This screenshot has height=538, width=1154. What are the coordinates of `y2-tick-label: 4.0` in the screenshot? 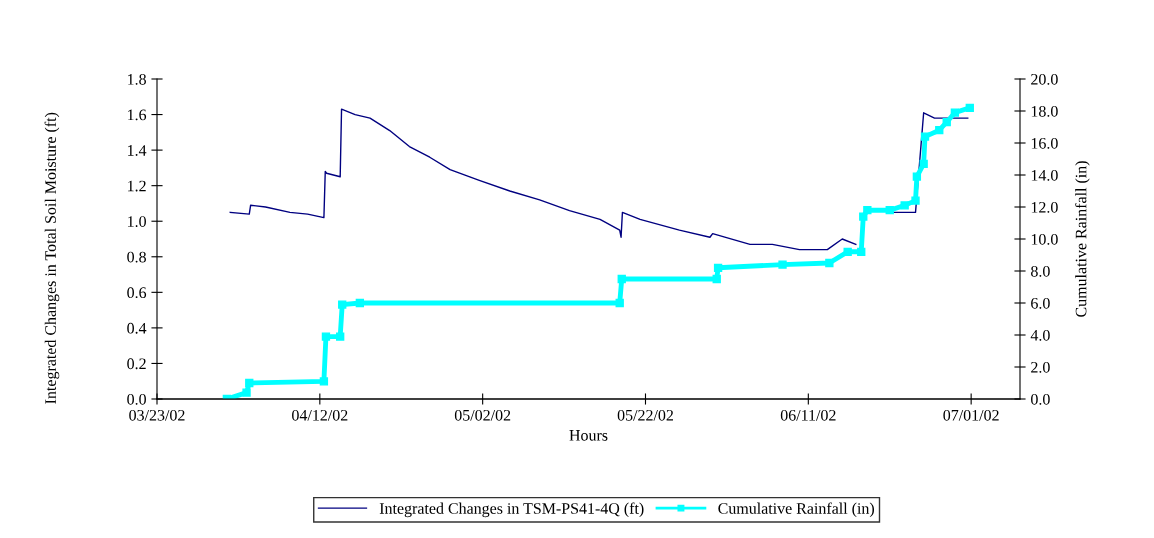 It's located at (1040, 335).